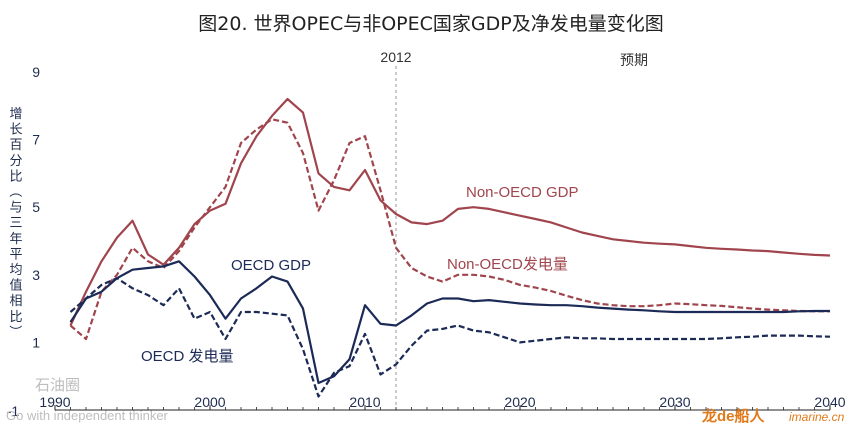  What do you see at coordinates (57, 385) in the screenshot?
I see `watermark-left: 石油圈` at bounding box center [57, 385].